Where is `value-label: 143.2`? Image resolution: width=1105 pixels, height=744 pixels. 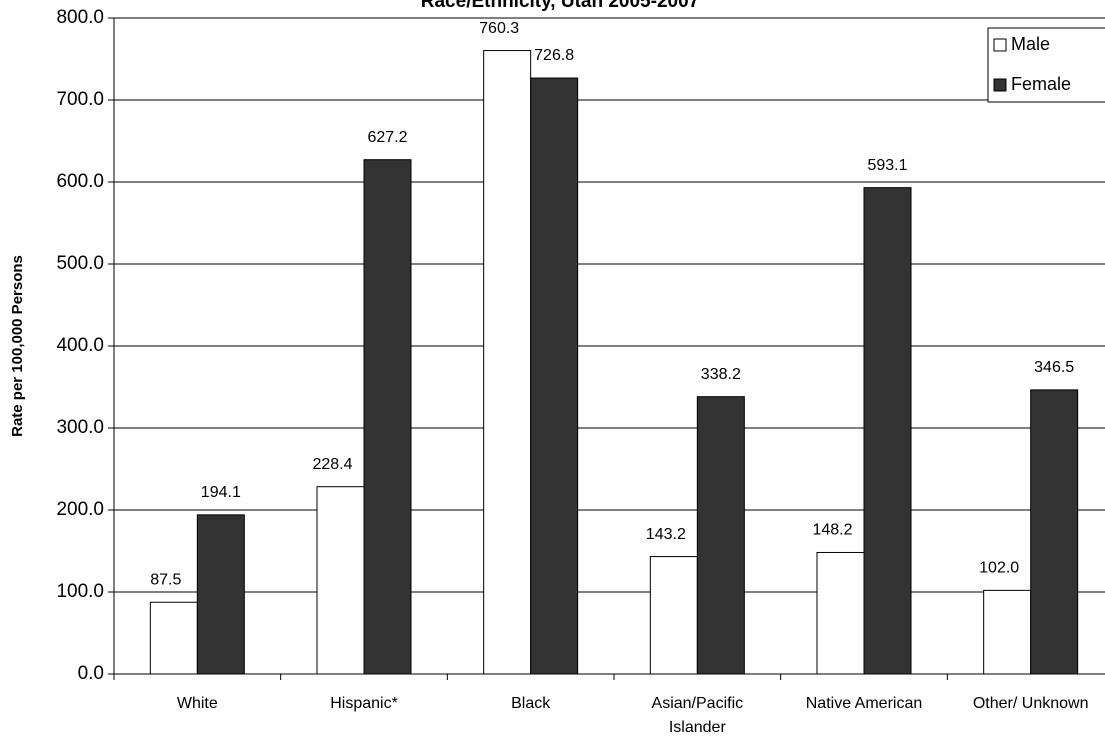 value-label: 143.2 is located at coordinates (666, 534).